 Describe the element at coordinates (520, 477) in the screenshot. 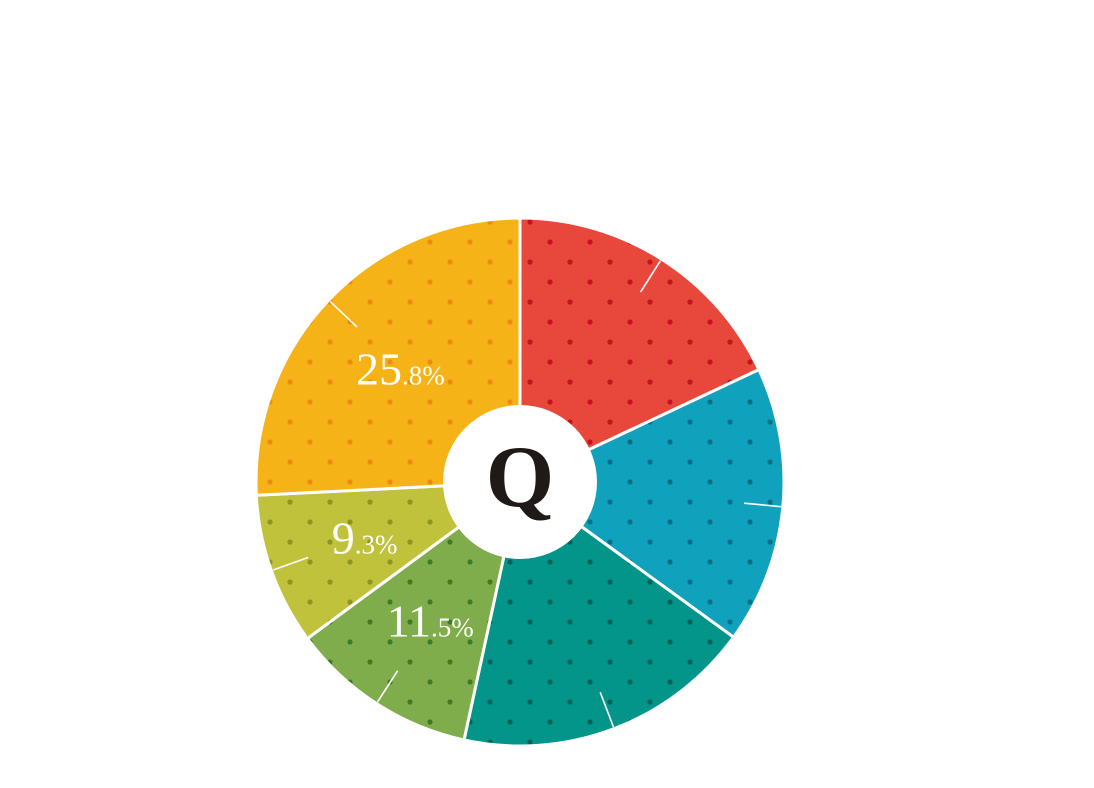

I see `center-letter: Q` at that location.